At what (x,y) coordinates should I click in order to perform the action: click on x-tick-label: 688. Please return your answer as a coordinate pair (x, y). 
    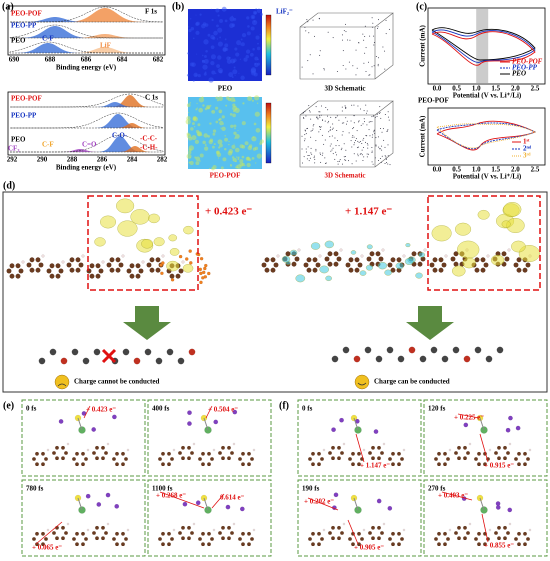
    Looking at the image, I should click on (50, 60).